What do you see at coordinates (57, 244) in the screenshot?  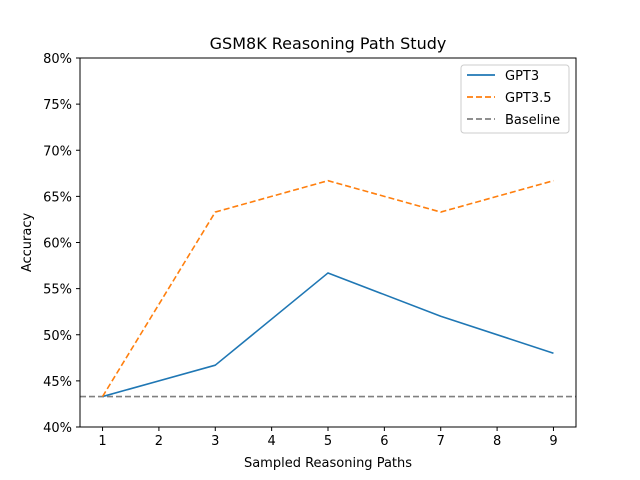 I see `y-tick-label: 60%` at bounding box center [57, 244].